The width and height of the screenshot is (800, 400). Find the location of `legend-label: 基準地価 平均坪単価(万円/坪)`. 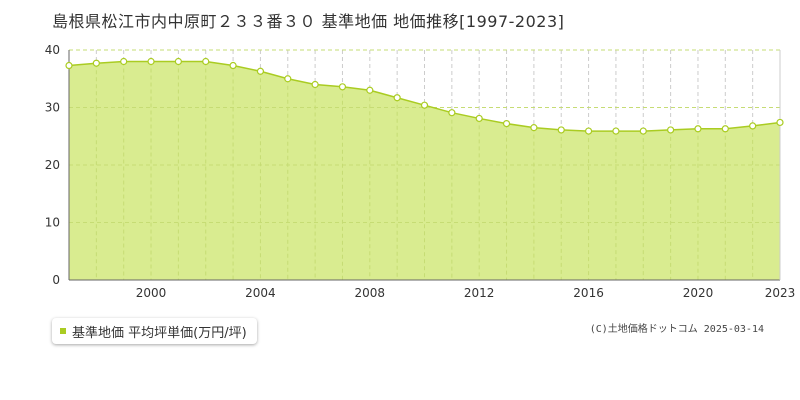

legend-label: 基準地価 平均坪単価(万円/坪) is located at coordinates (159, 333).